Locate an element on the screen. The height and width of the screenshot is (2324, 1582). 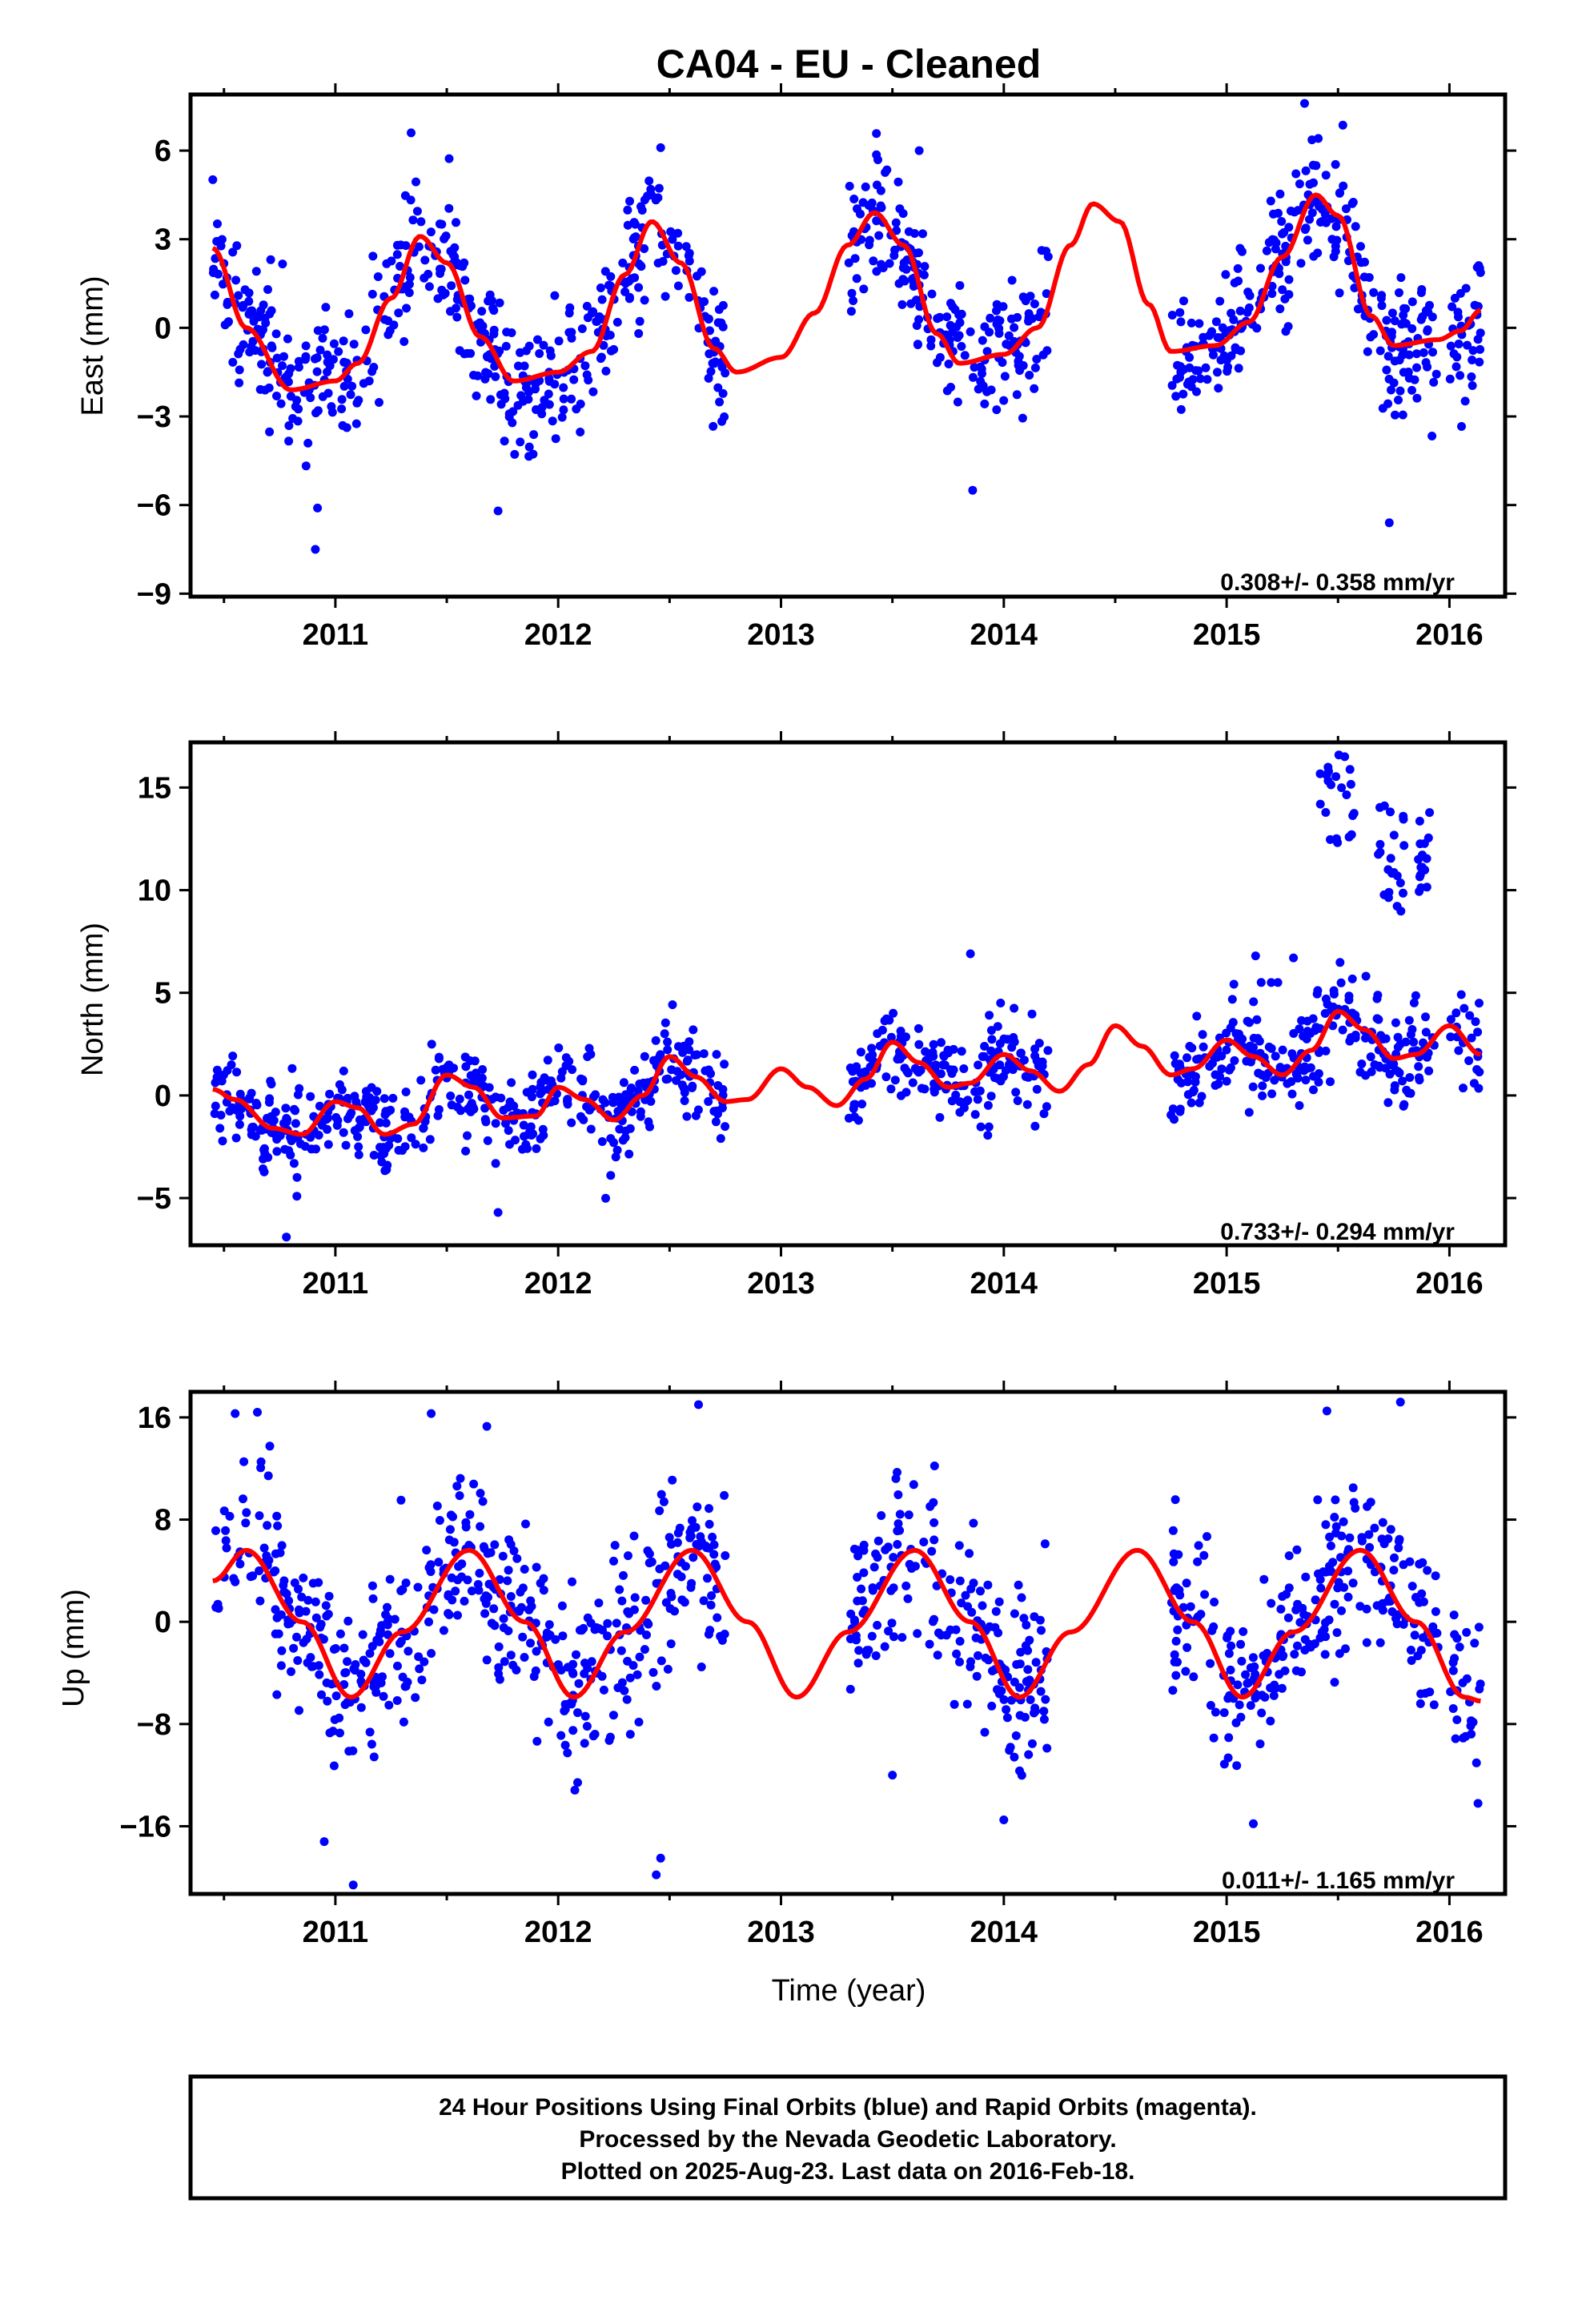
east-xtick-label: 2013 is located at coordinates (781, 635).